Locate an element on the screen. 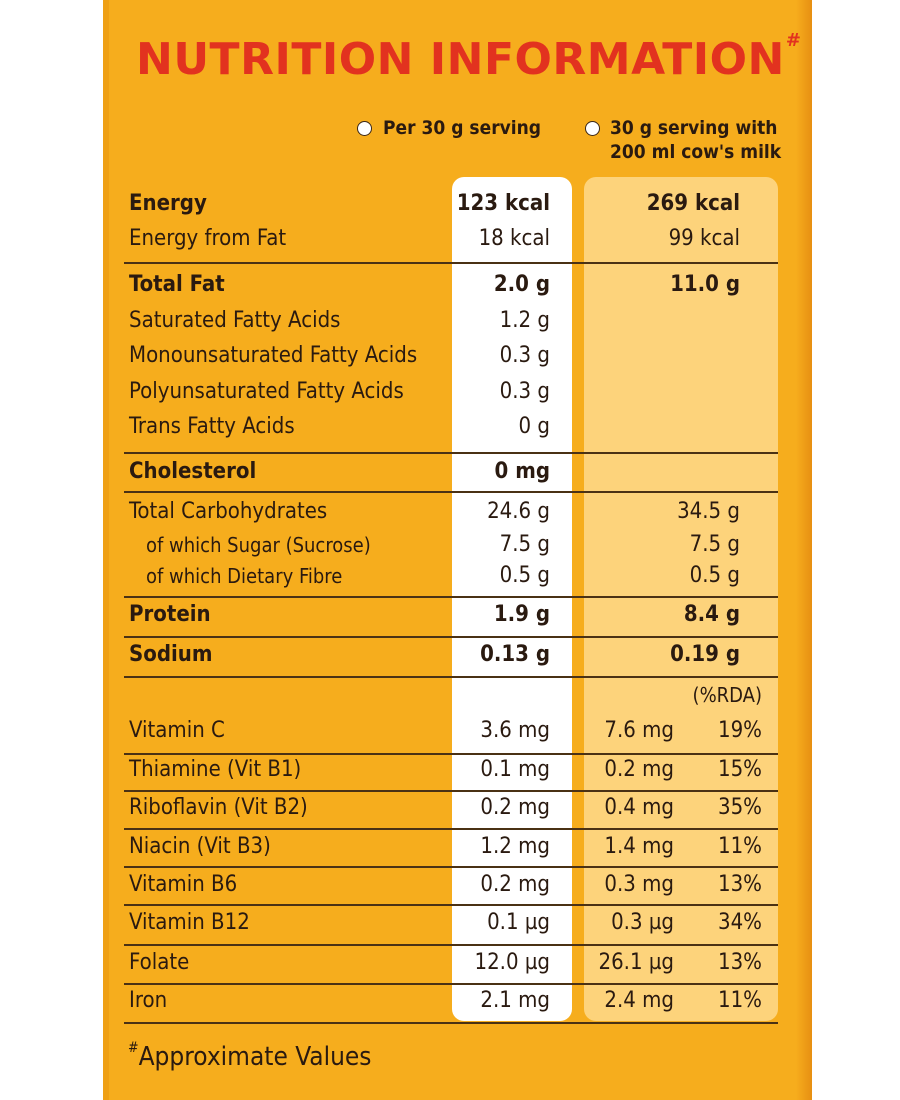  vitamin-b12-label: Vitamin B12 is located at coordinates (189, 922).